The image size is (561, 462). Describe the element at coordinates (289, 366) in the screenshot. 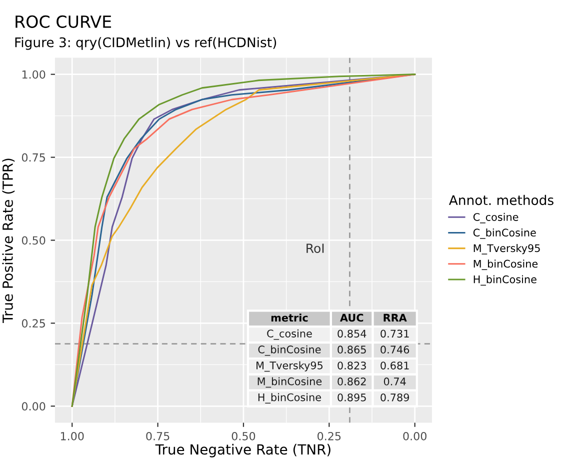

I see `annotation: M_Tversky95` at that location.